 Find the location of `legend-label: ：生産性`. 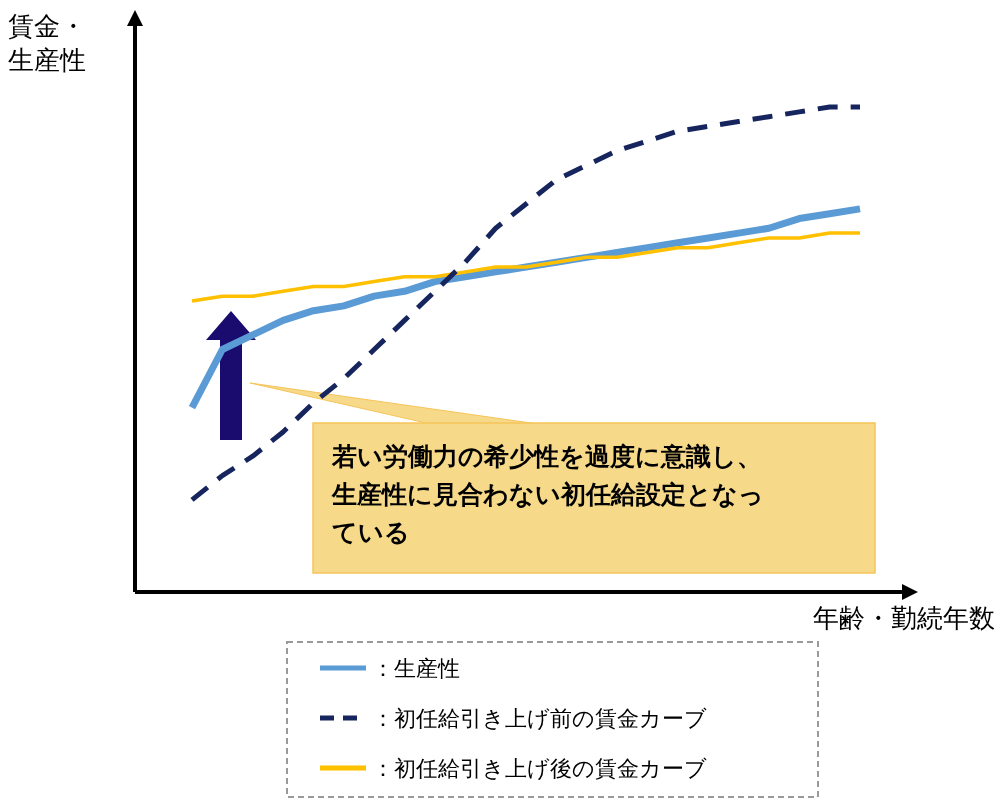

legend-label: ：生産性 is located at coordinates (416, 668).